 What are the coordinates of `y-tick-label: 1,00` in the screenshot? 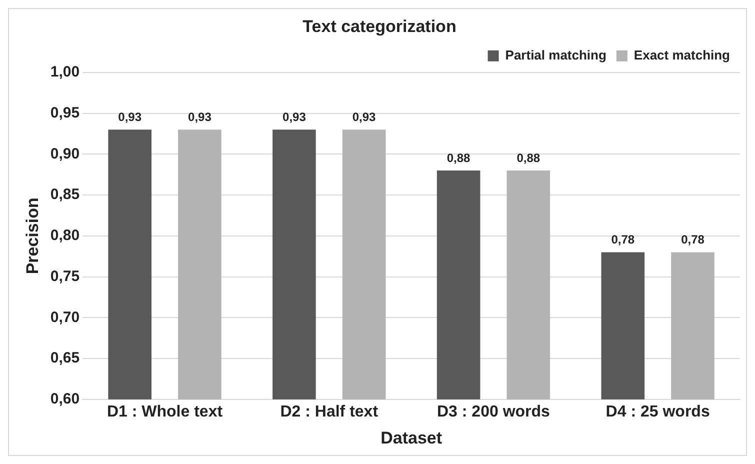 It's located at (65, 72).